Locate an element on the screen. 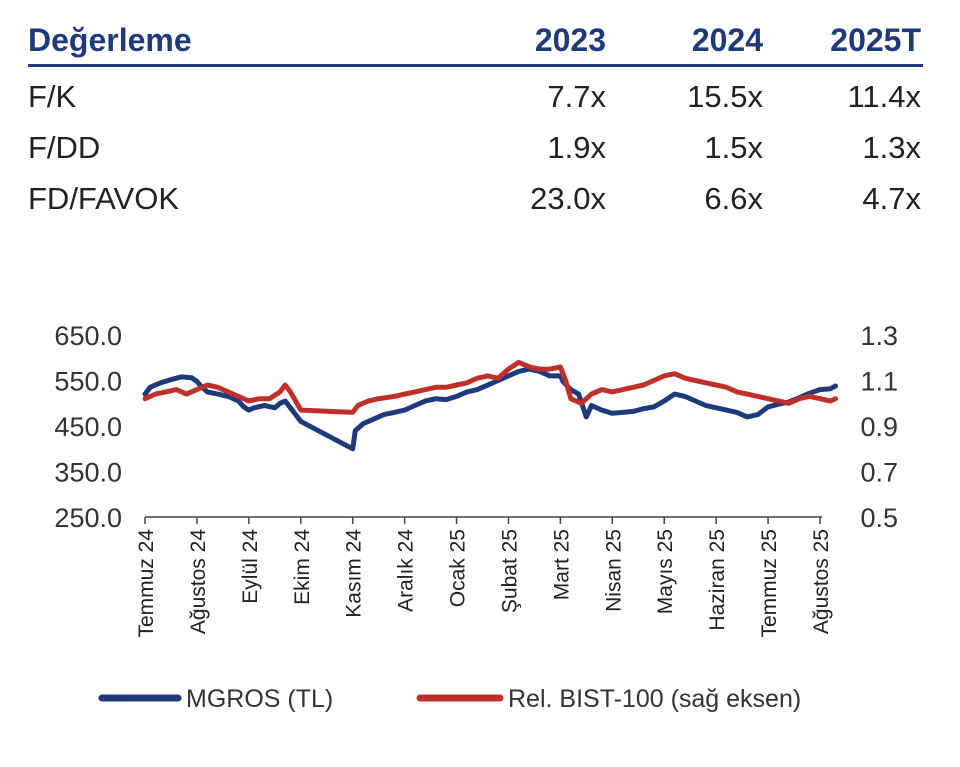 This screenshot has height=767, width=960. row-label: FD/FAVOK is located at coordinates (104, 198).